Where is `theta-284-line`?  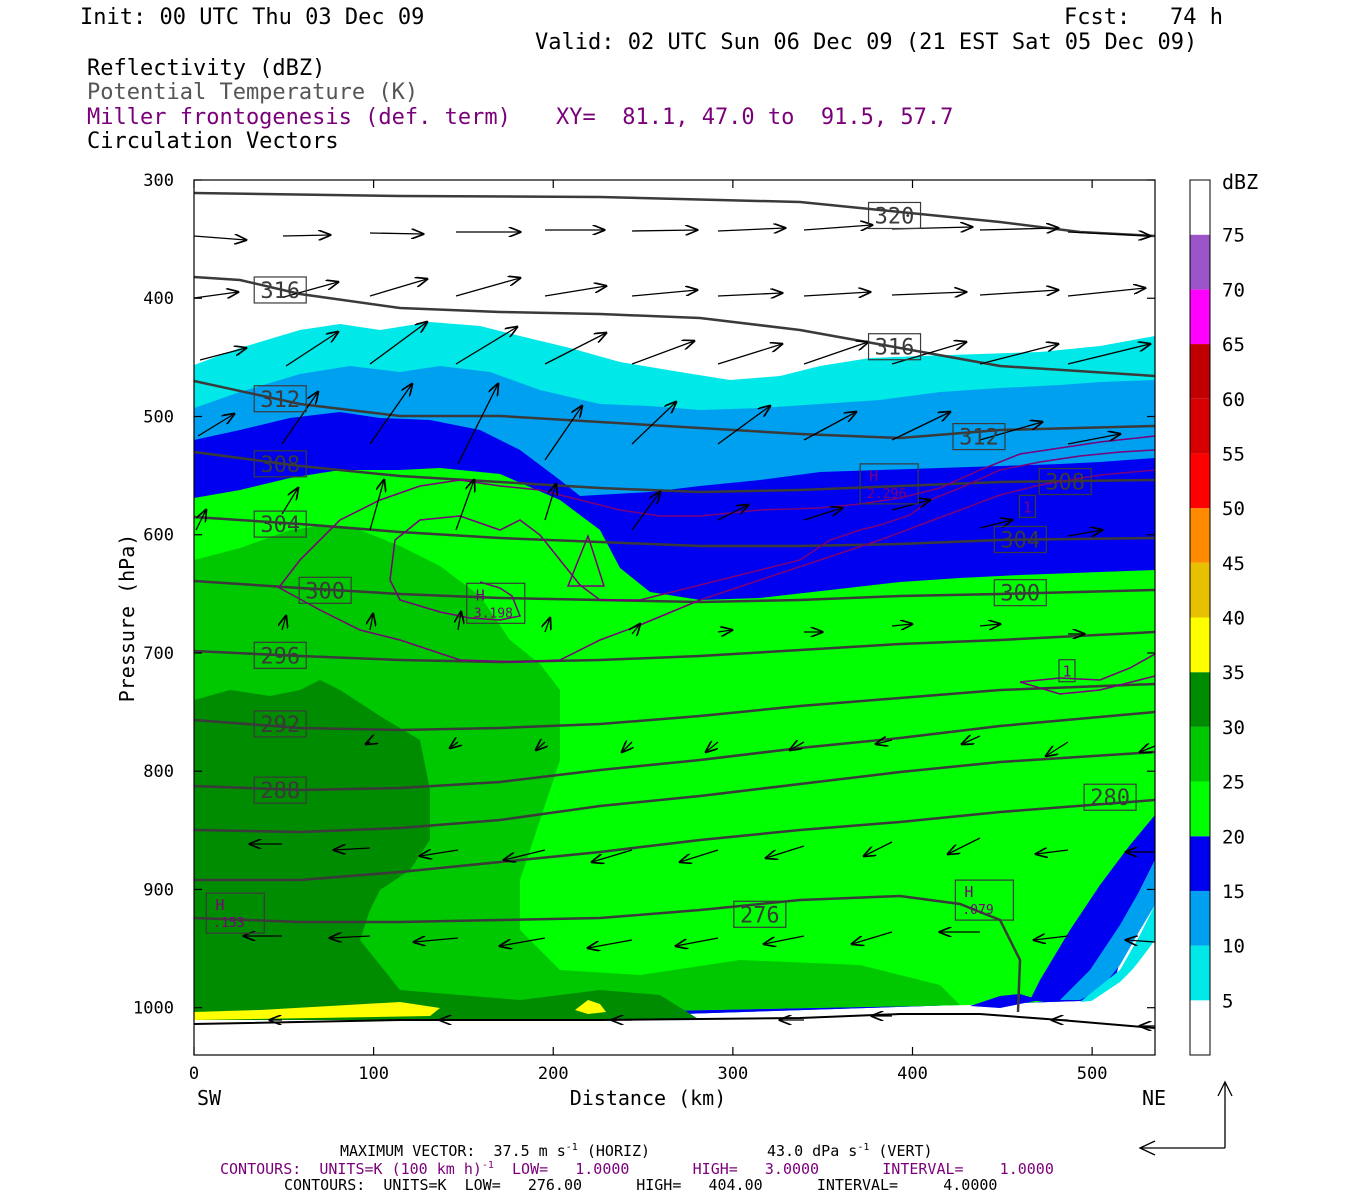 theta-284-line is located at coordinates (674, 792).